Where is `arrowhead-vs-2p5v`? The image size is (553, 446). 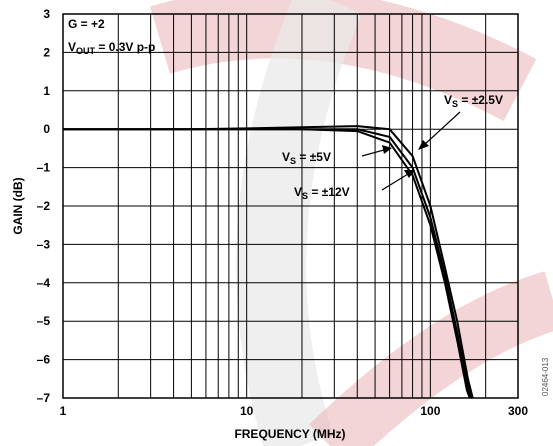 arrowhead-vs-2p5v is located at coordinates (423, 145).